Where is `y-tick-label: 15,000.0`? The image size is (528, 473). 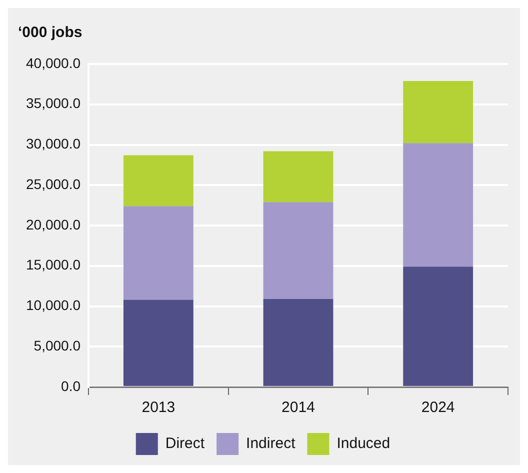 y-tick-label: 15,000.0 is located at coordinates (53, 264).